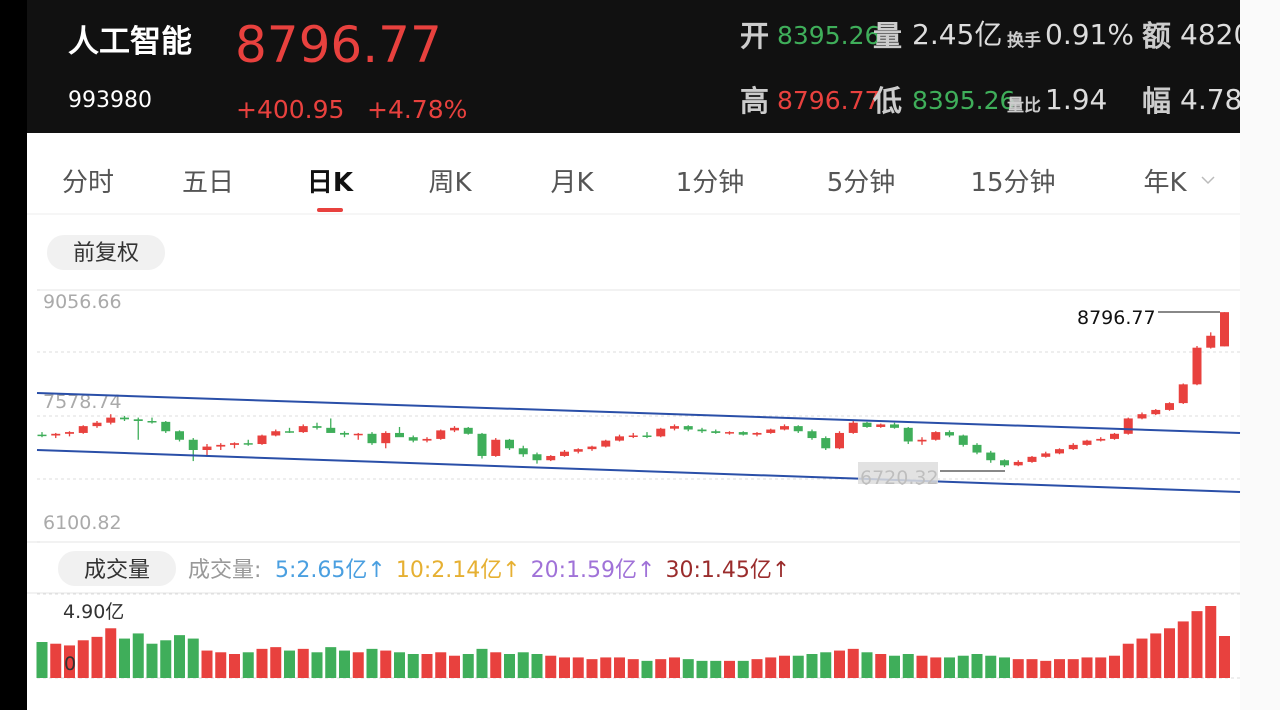  I want to click on tab: 5分钟, so click(861, 183).